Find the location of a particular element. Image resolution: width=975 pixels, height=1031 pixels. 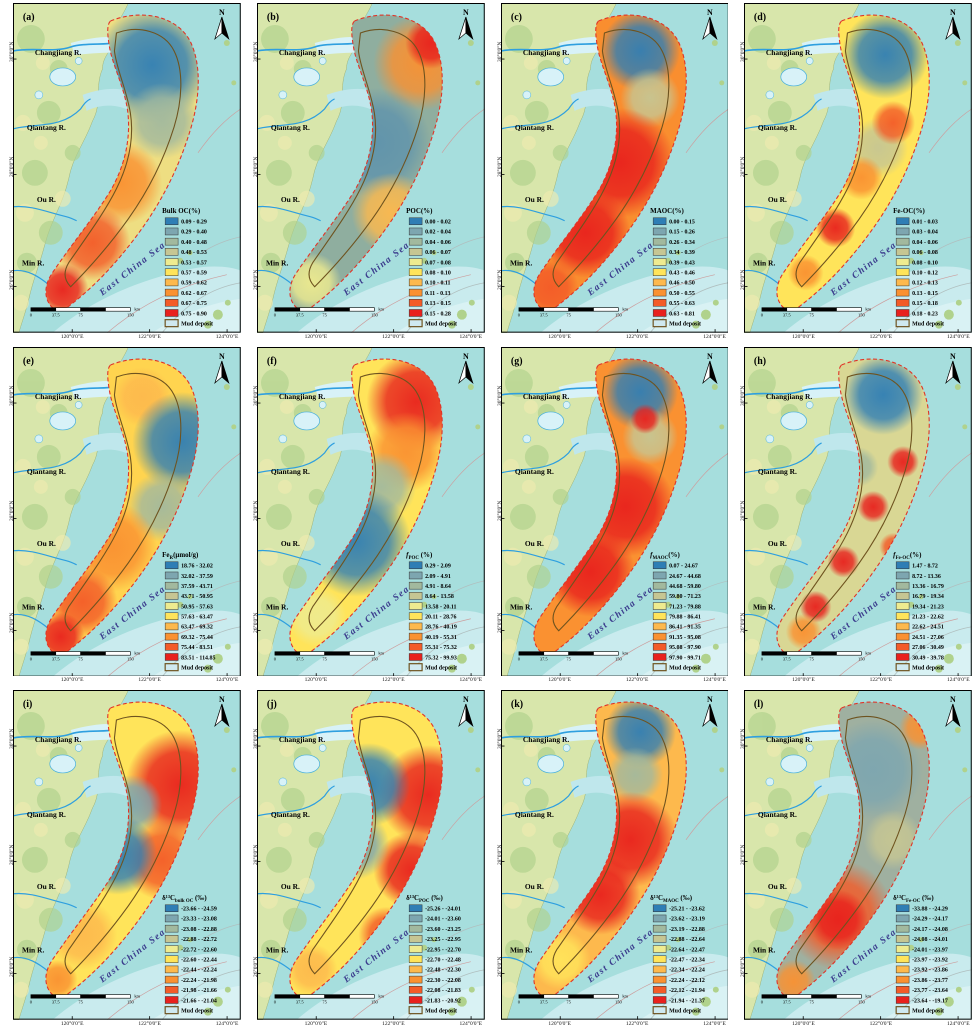

scale-bar-tick: 0 is located at coordinates (762, 315).